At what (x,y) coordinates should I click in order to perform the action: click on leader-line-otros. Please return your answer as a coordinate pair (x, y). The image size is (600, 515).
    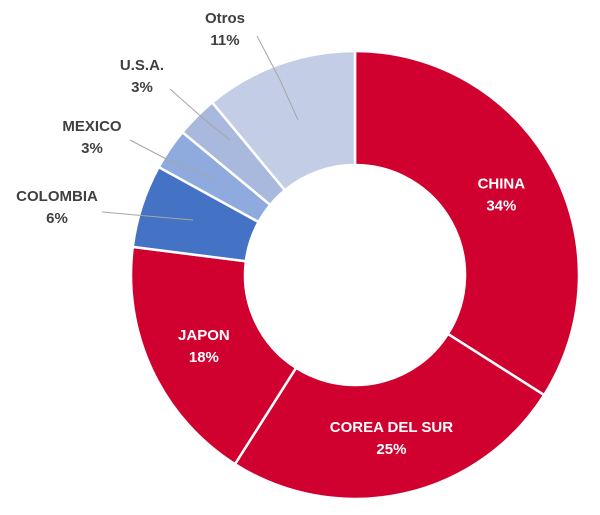
    Looking at the image, I should click on (277, 78).